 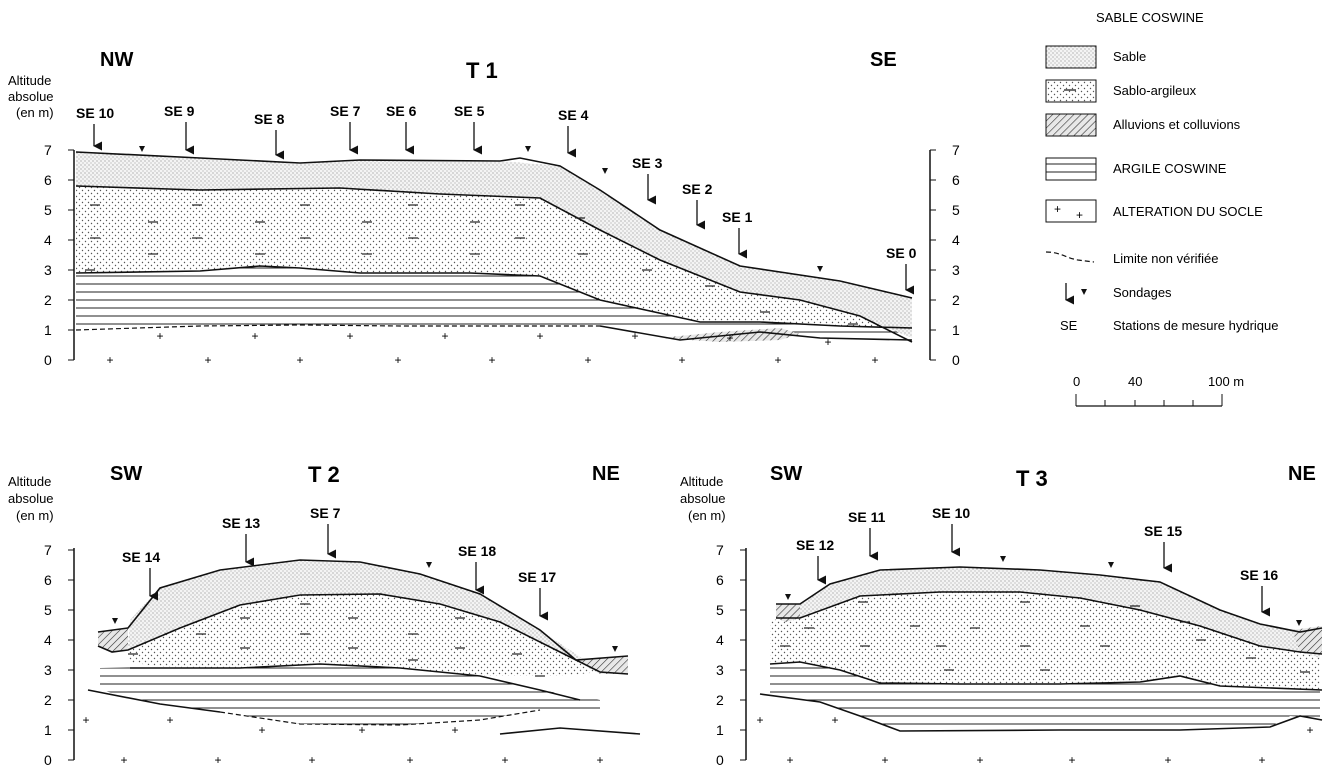 I want to click on svg-text: SE 7, so click(x=325, y=513).